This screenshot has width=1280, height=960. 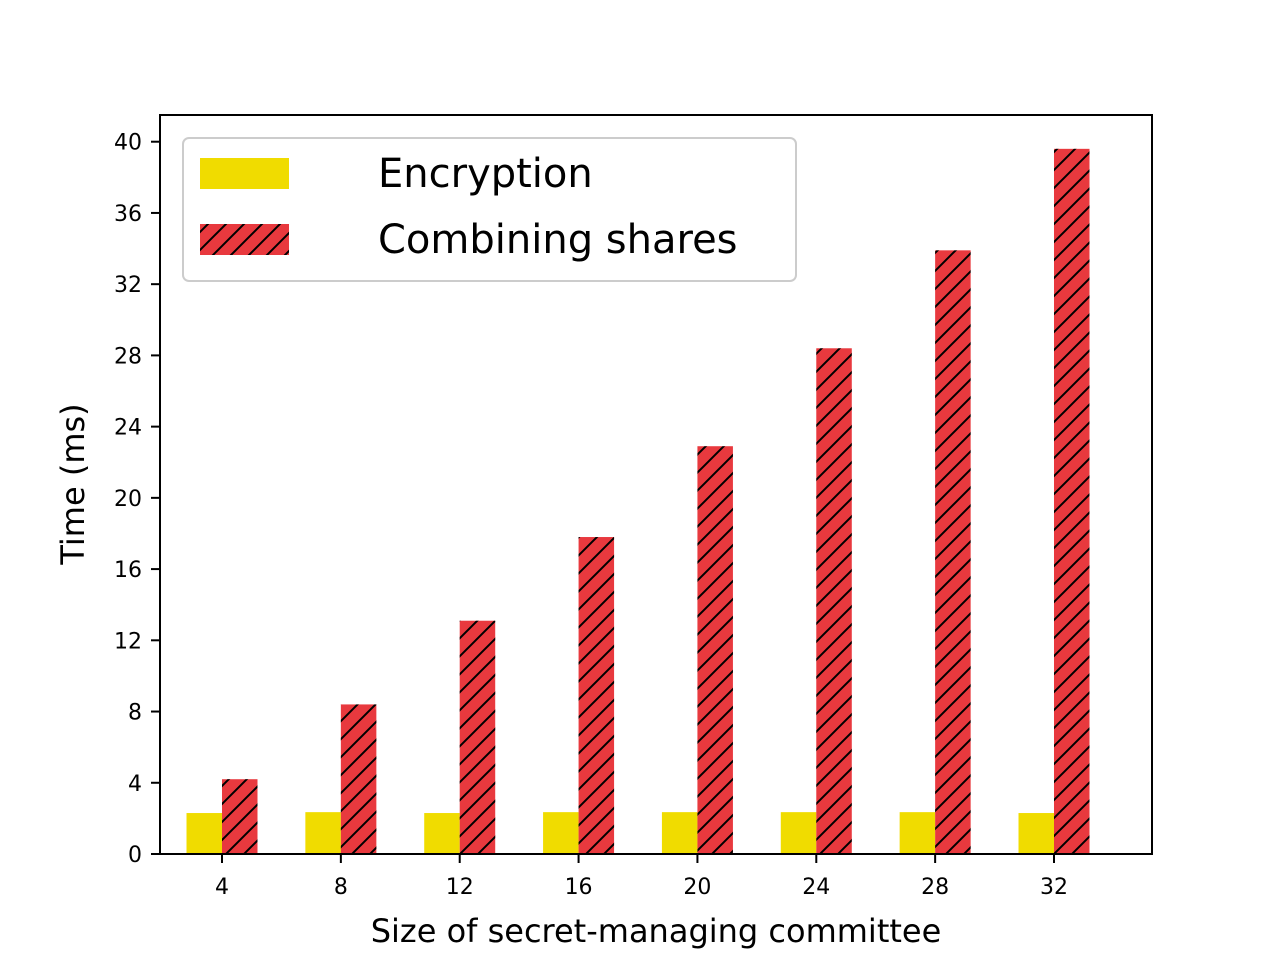 I want to click on legend-label-combining-shares: Combining shares, so click(x=558, y=240).